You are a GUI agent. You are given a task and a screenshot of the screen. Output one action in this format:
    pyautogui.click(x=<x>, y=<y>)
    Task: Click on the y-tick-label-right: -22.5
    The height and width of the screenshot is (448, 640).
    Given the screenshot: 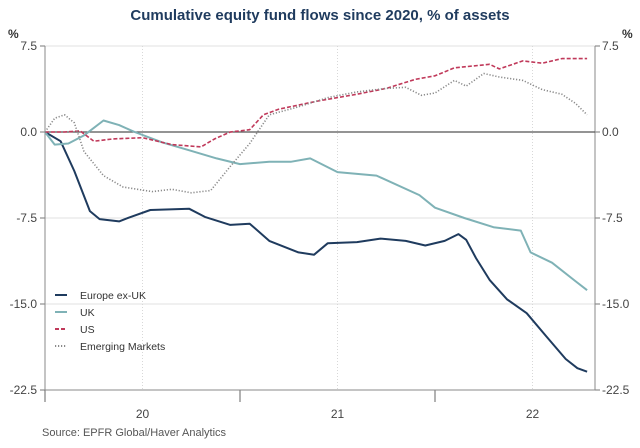 What is the action you would take?
    pyautogui.click(x=616, y=390)
    